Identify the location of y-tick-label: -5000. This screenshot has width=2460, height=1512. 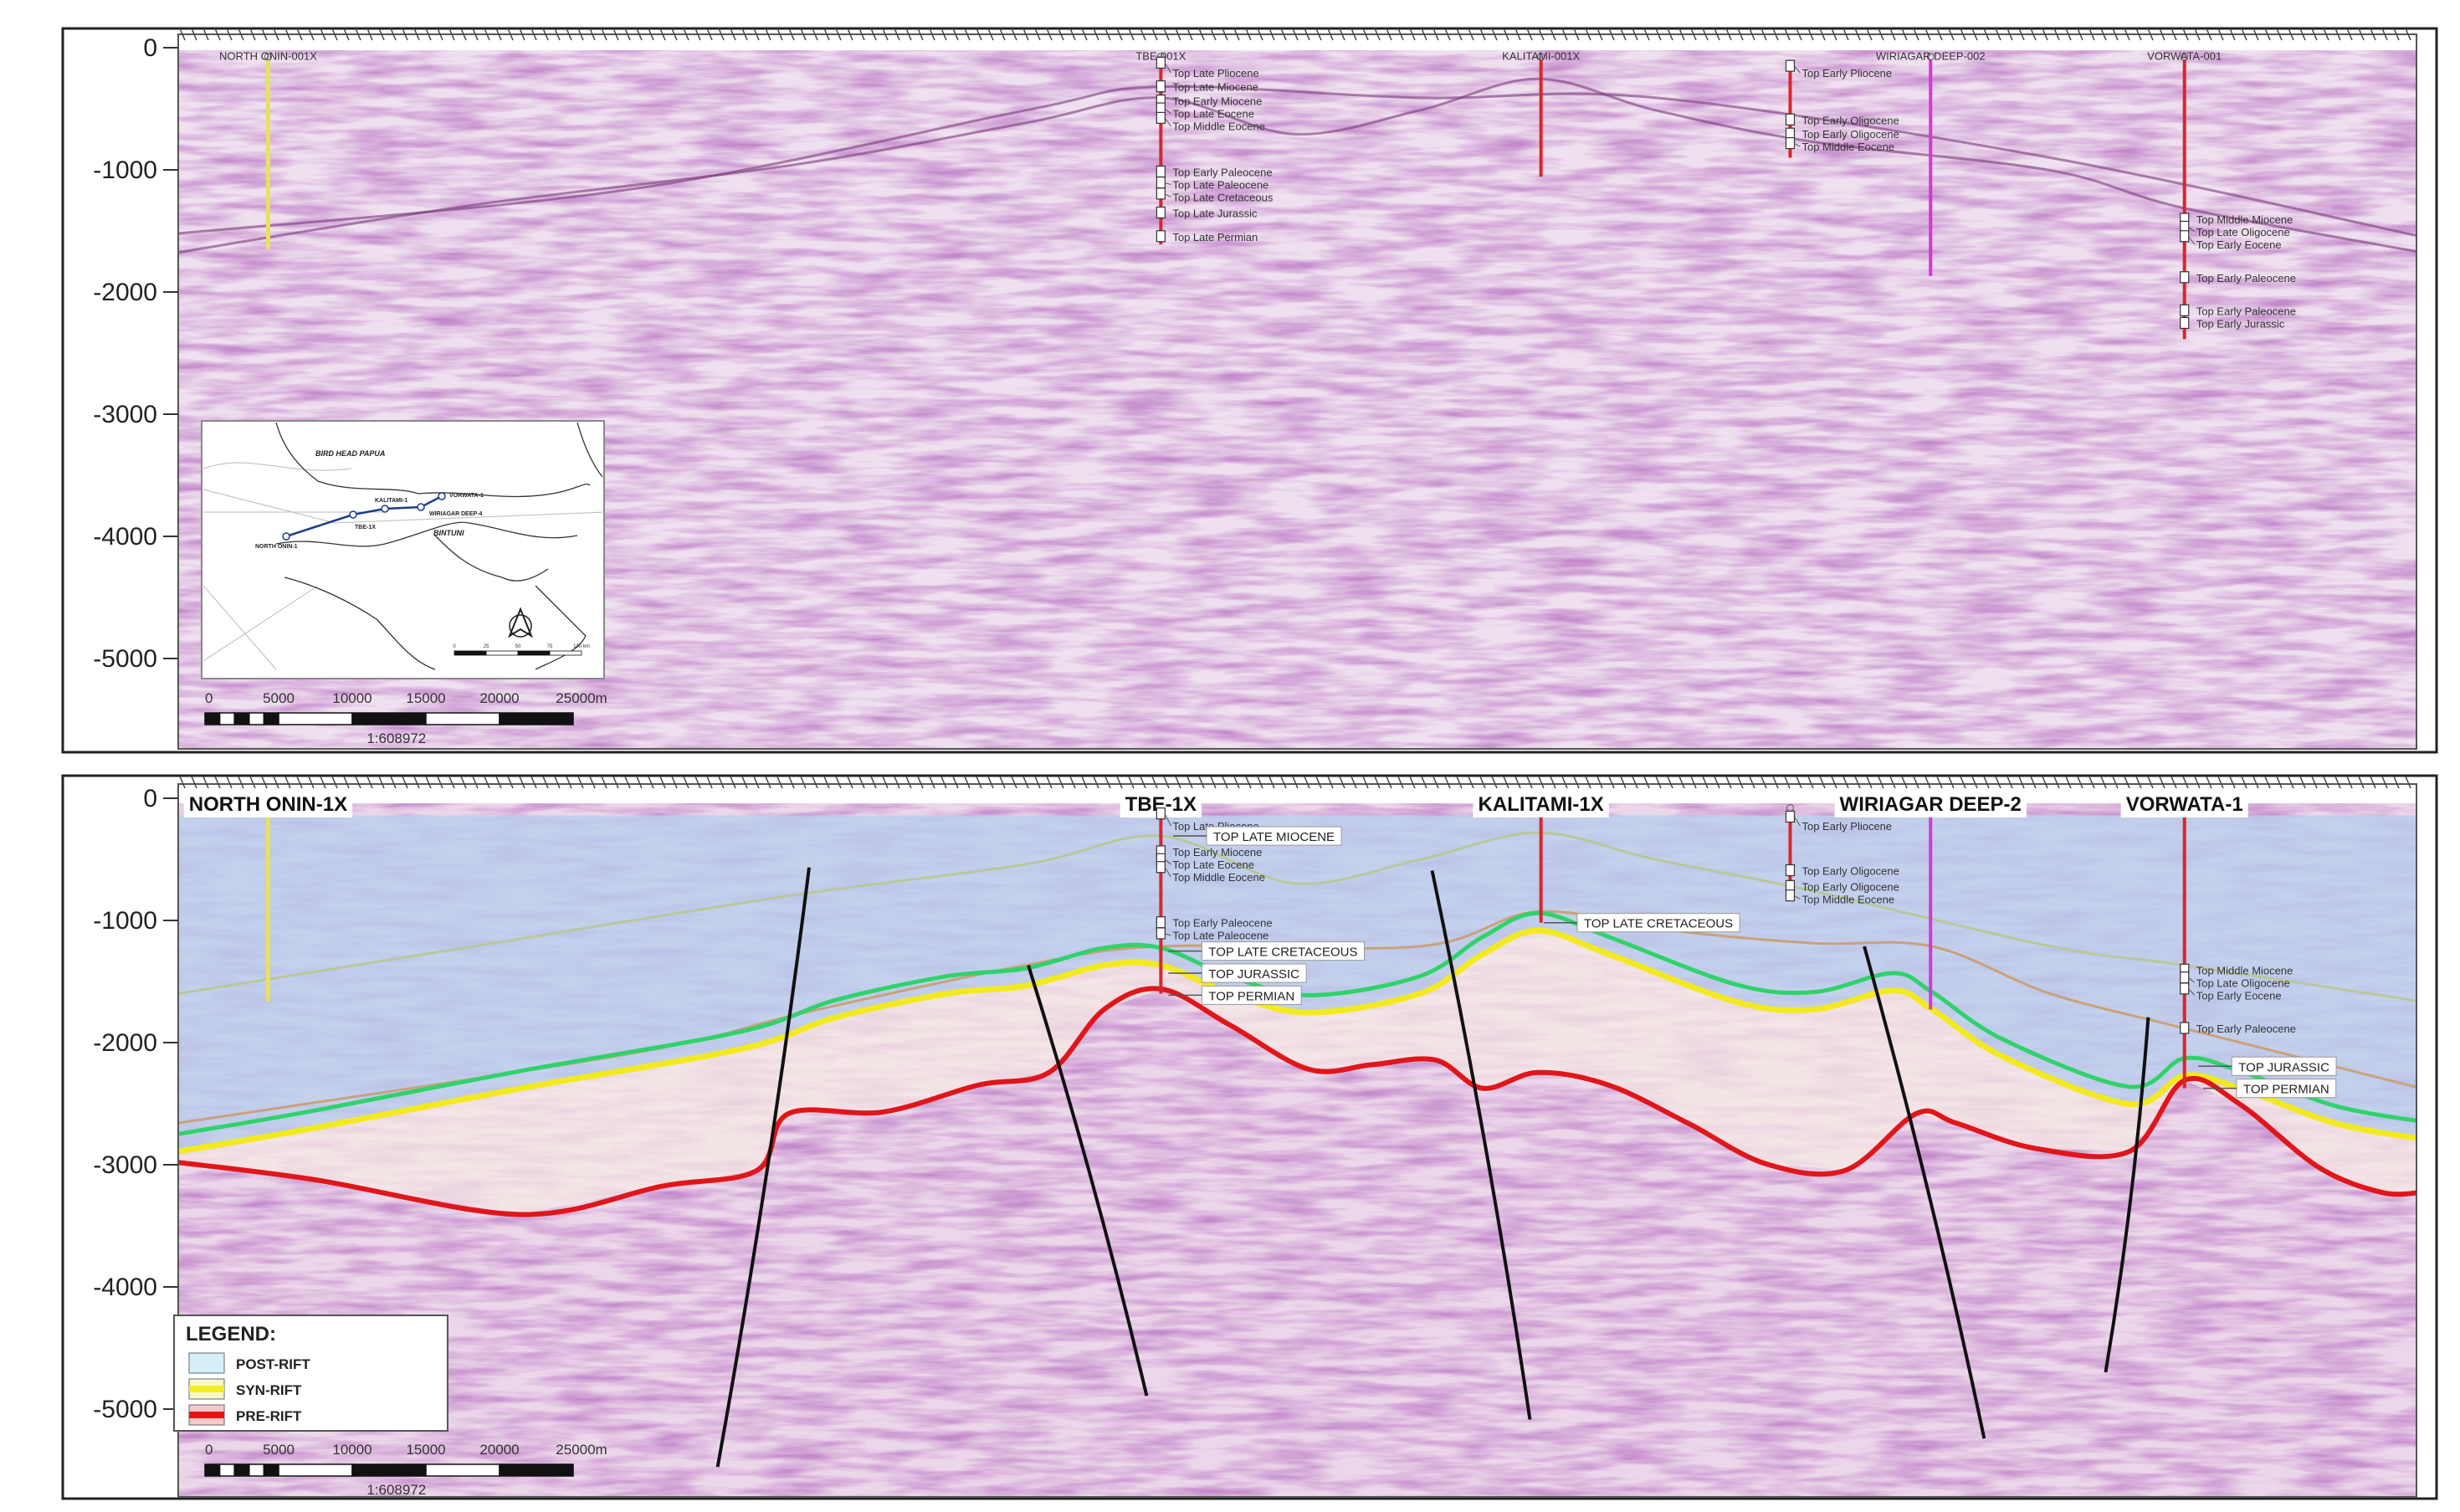
(125, 1409).